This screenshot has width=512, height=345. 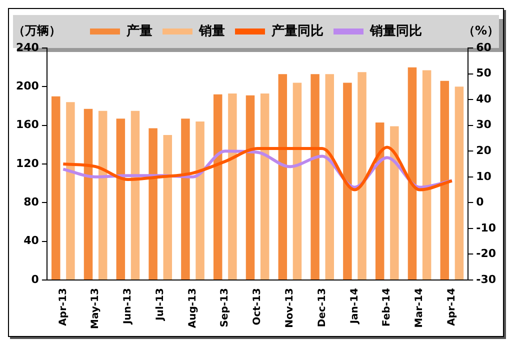 What do you see at coordinates (484, 176) in the screenshot?
I see `y2-tick-label: 10` at bounding box center [484, 176].